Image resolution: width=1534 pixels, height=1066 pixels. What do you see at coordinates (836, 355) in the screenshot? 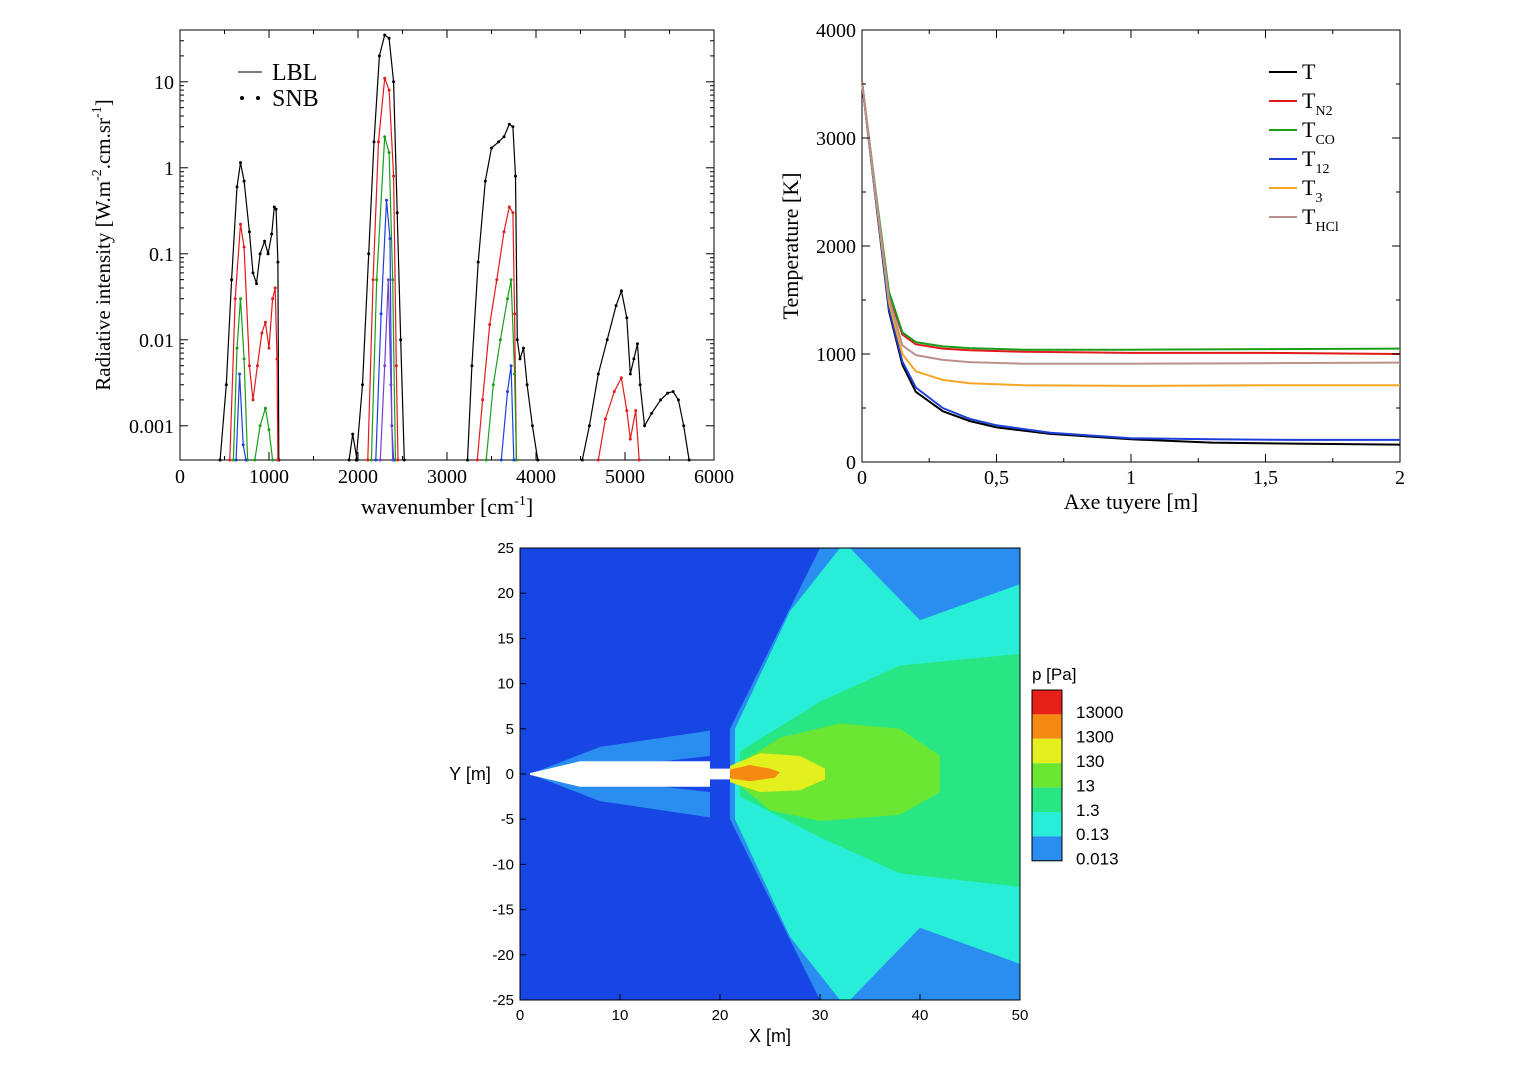
I see `temperature-y-tick-label: 1000` at bounding box center [836, 355].